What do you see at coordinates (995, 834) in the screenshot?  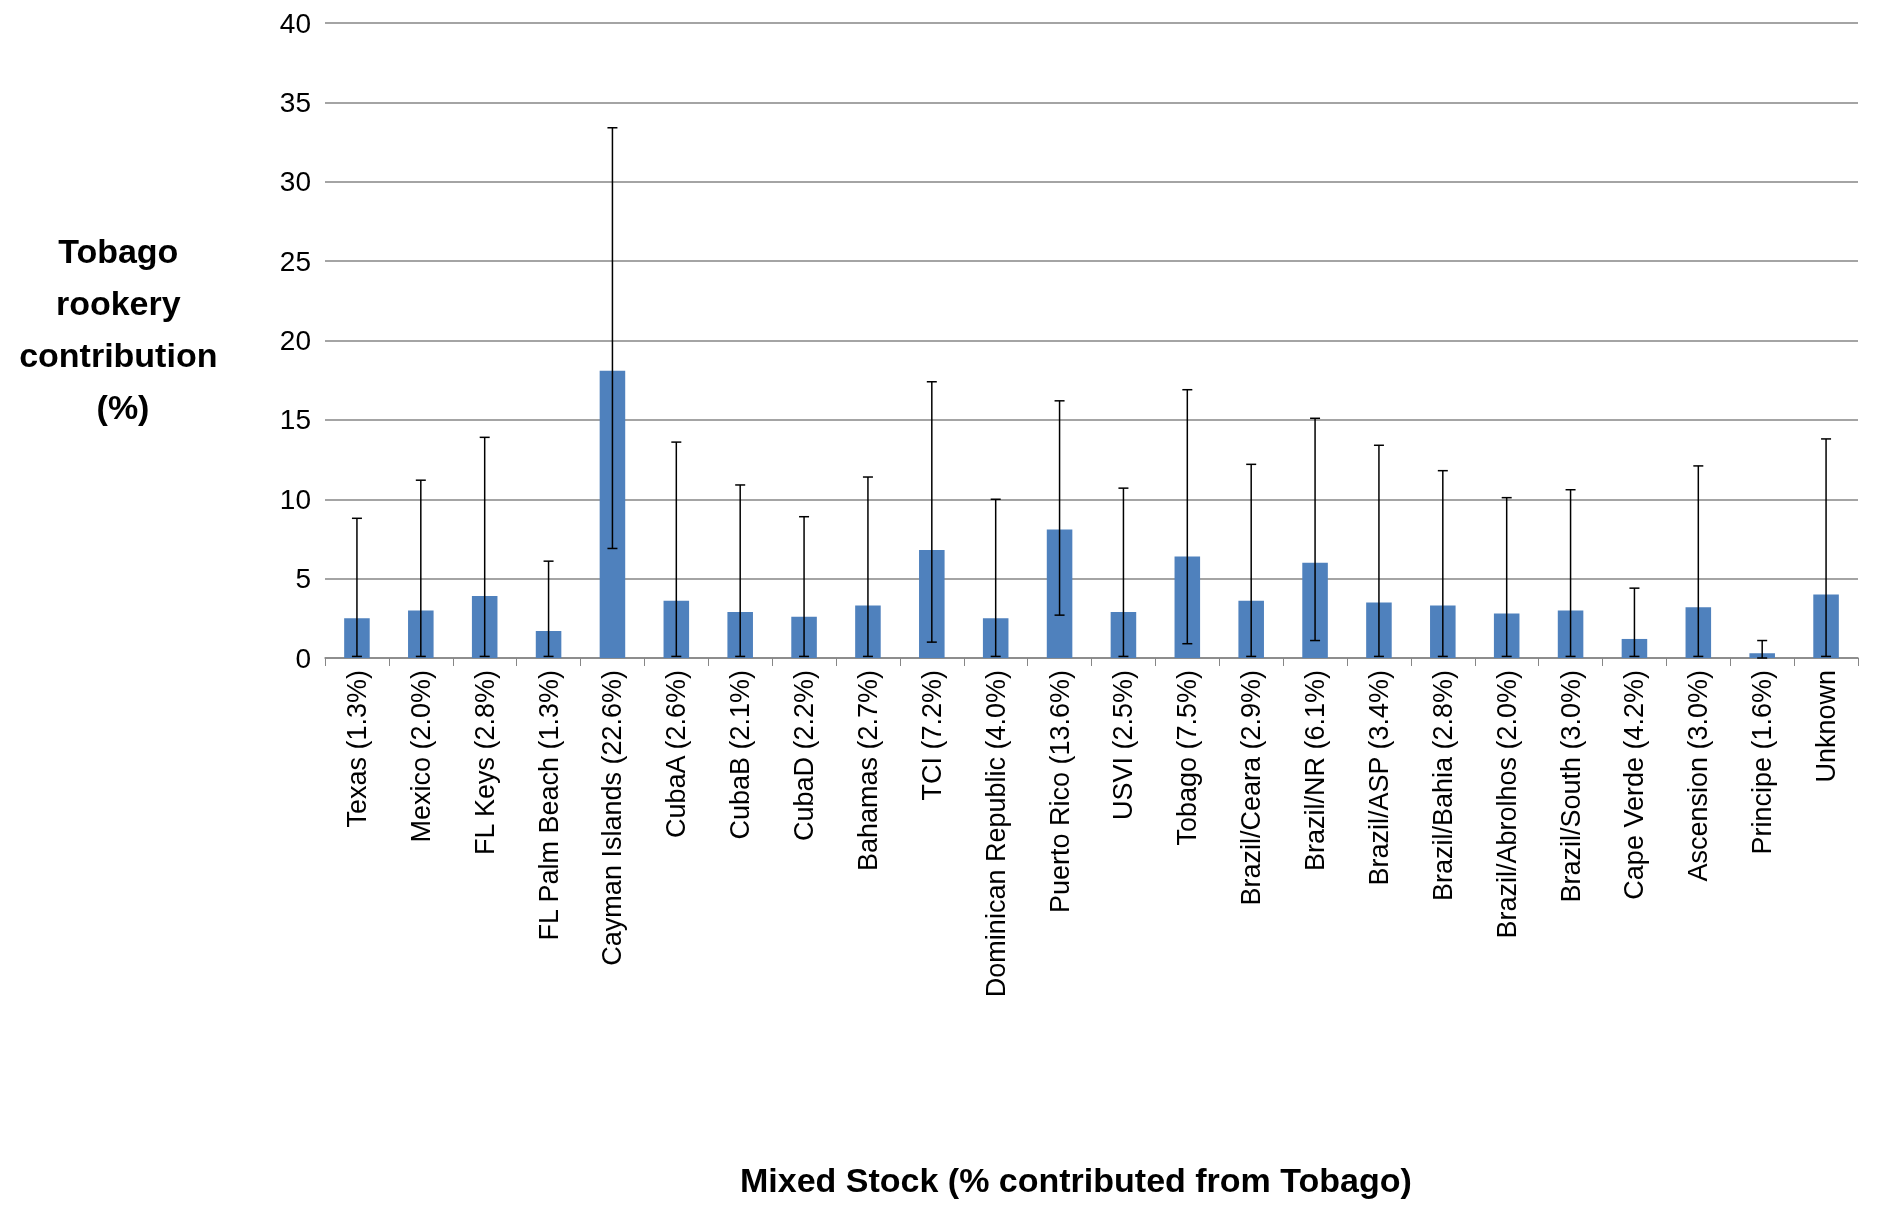 I see `x-tick-label: Dominican Republic (4.0%)` at bounding box center [995, 834].